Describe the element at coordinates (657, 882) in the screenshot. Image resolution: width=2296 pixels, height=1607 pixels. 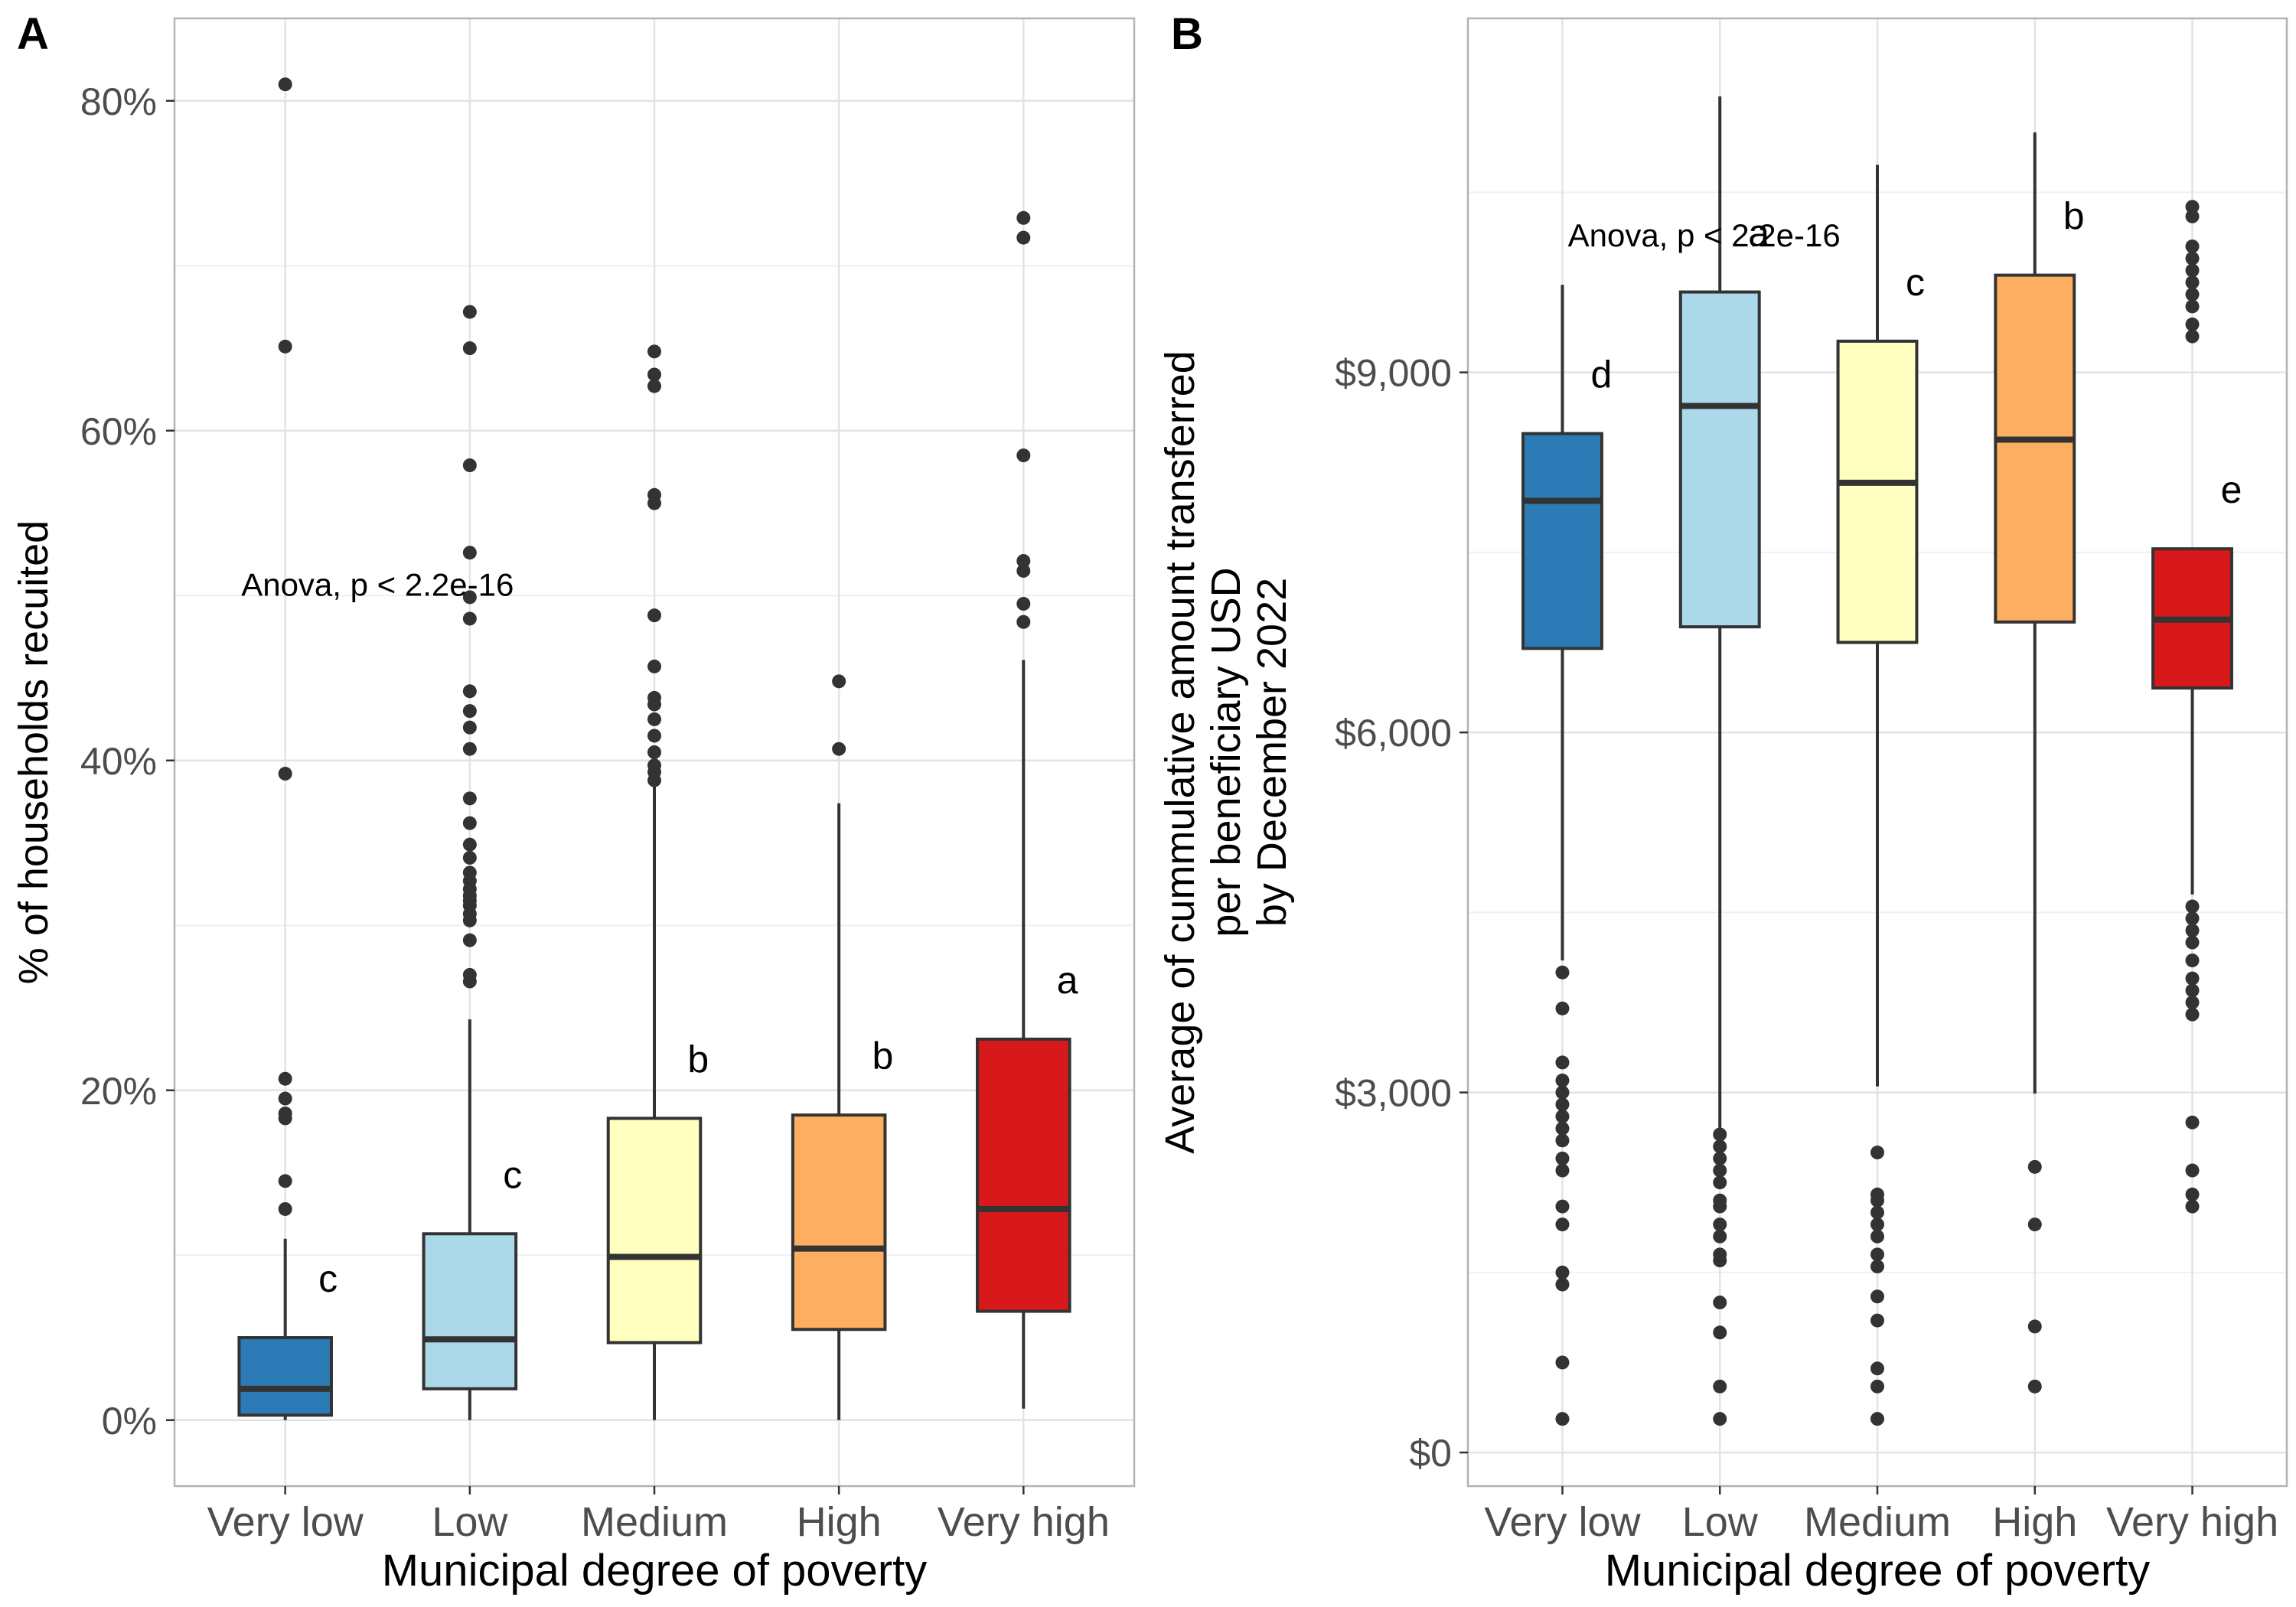
I see `box-medium: b` at that location.